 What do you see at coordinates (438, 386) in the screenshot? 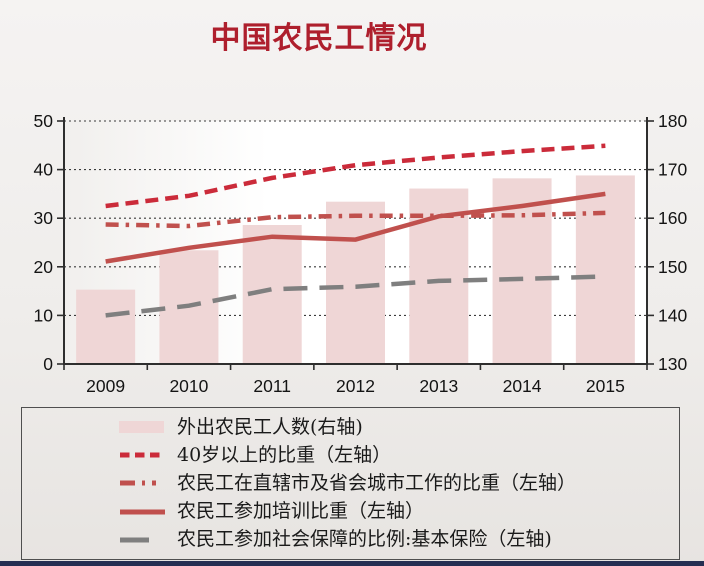
I see `year-label-2013: 2013` at bounding box center [438, 386].